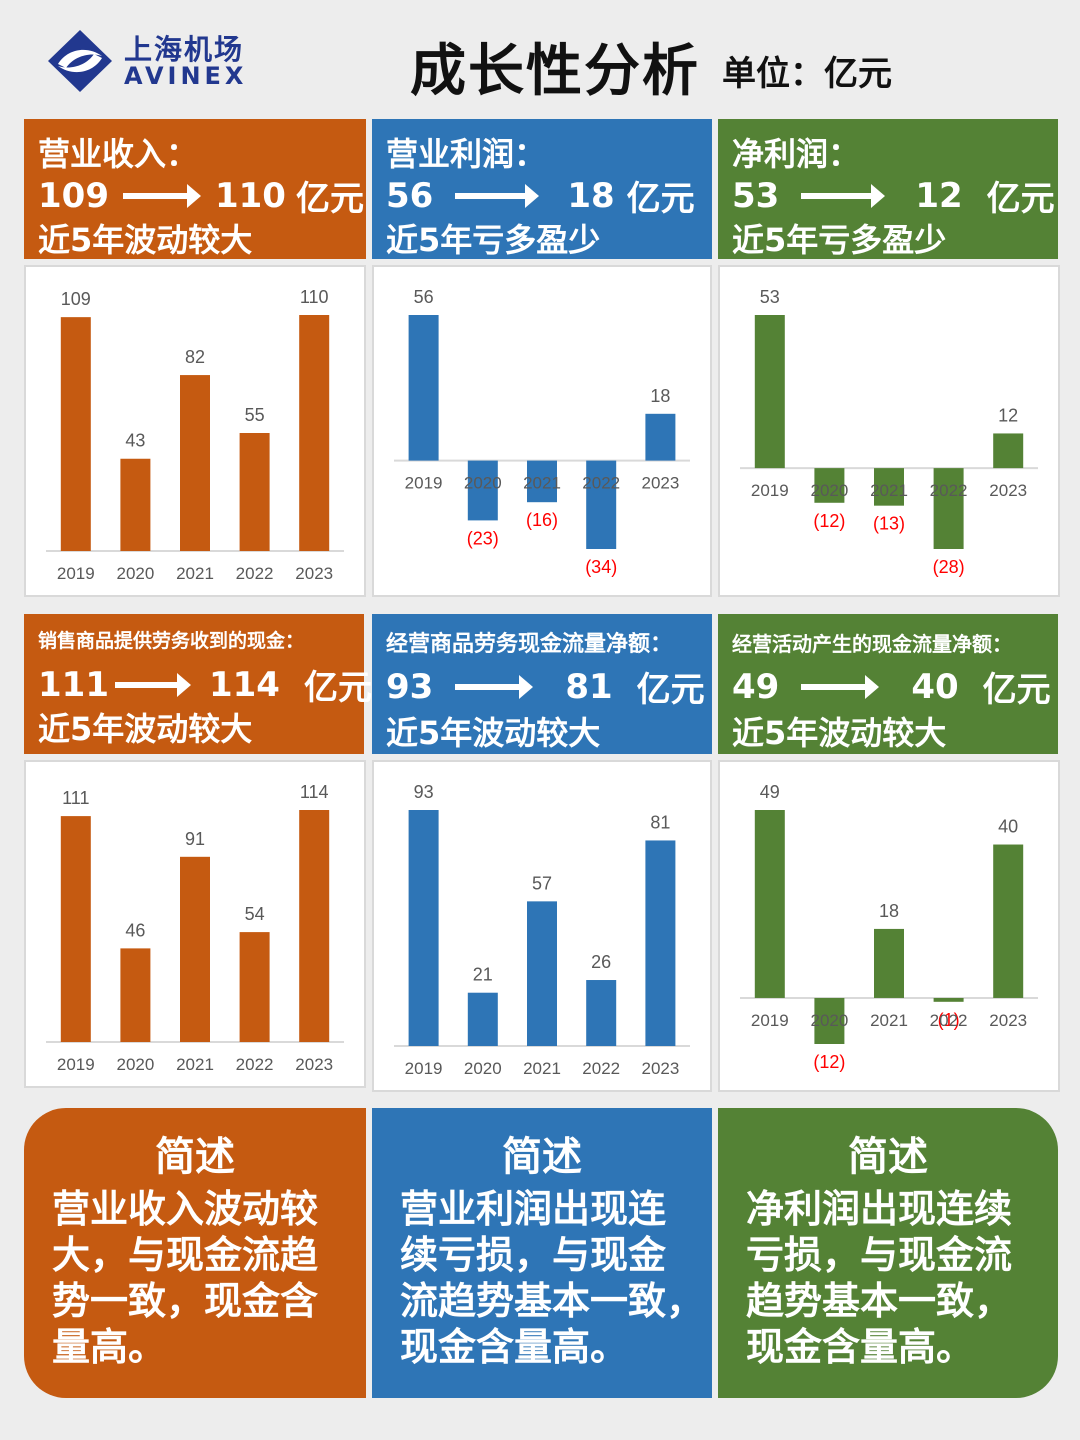  What do you see at coordinates (888, 189) in the screenshot?
I see `panel-header-net-profit: 净利润： 53 12 亿元 近5年亏多盈少` at bounding box center [888, 189].